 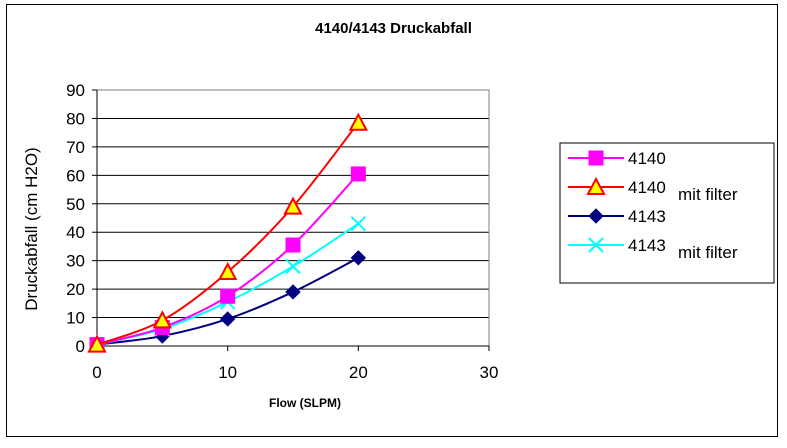 What do you see at coordinates (80, 346) in the screenshot?
I see `y-tick-label: 0` at bounding box center [80, 346].